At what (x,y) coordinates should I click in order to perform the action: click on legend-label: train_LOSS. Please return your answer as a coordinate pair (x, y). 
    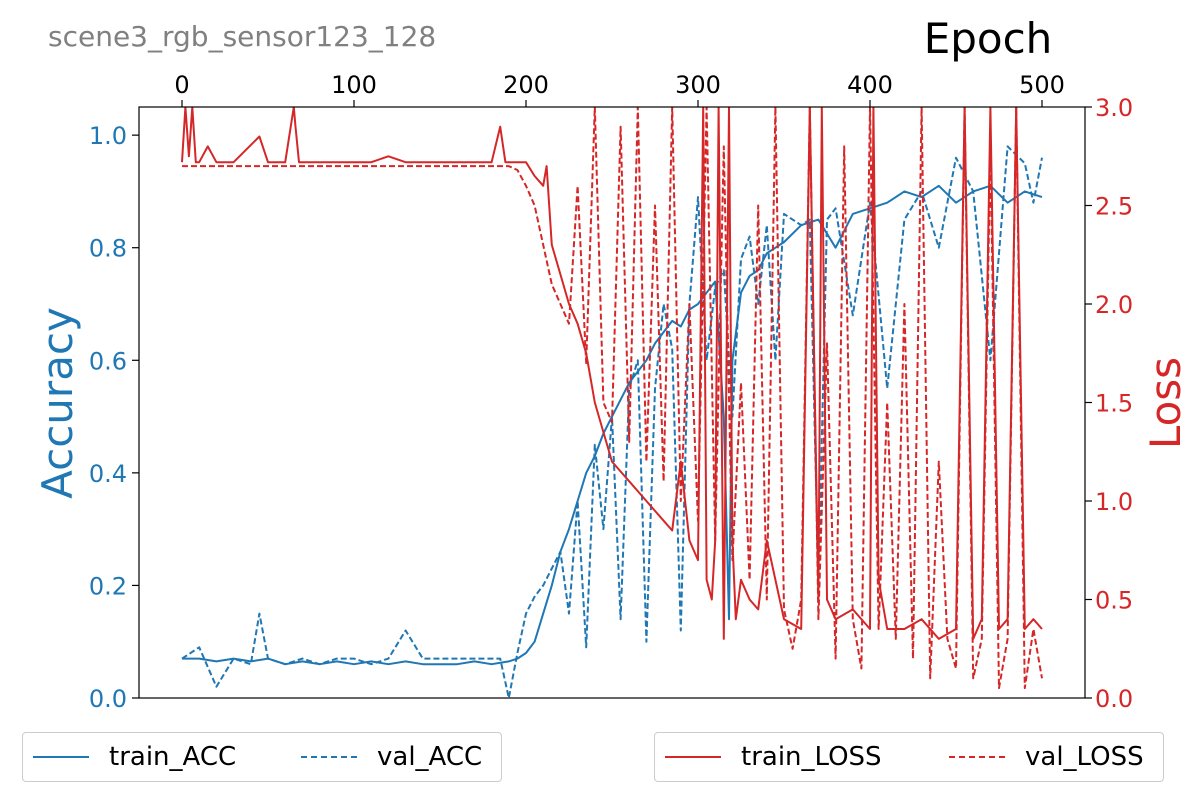
    Looking at the image, I should click on (811, 757).